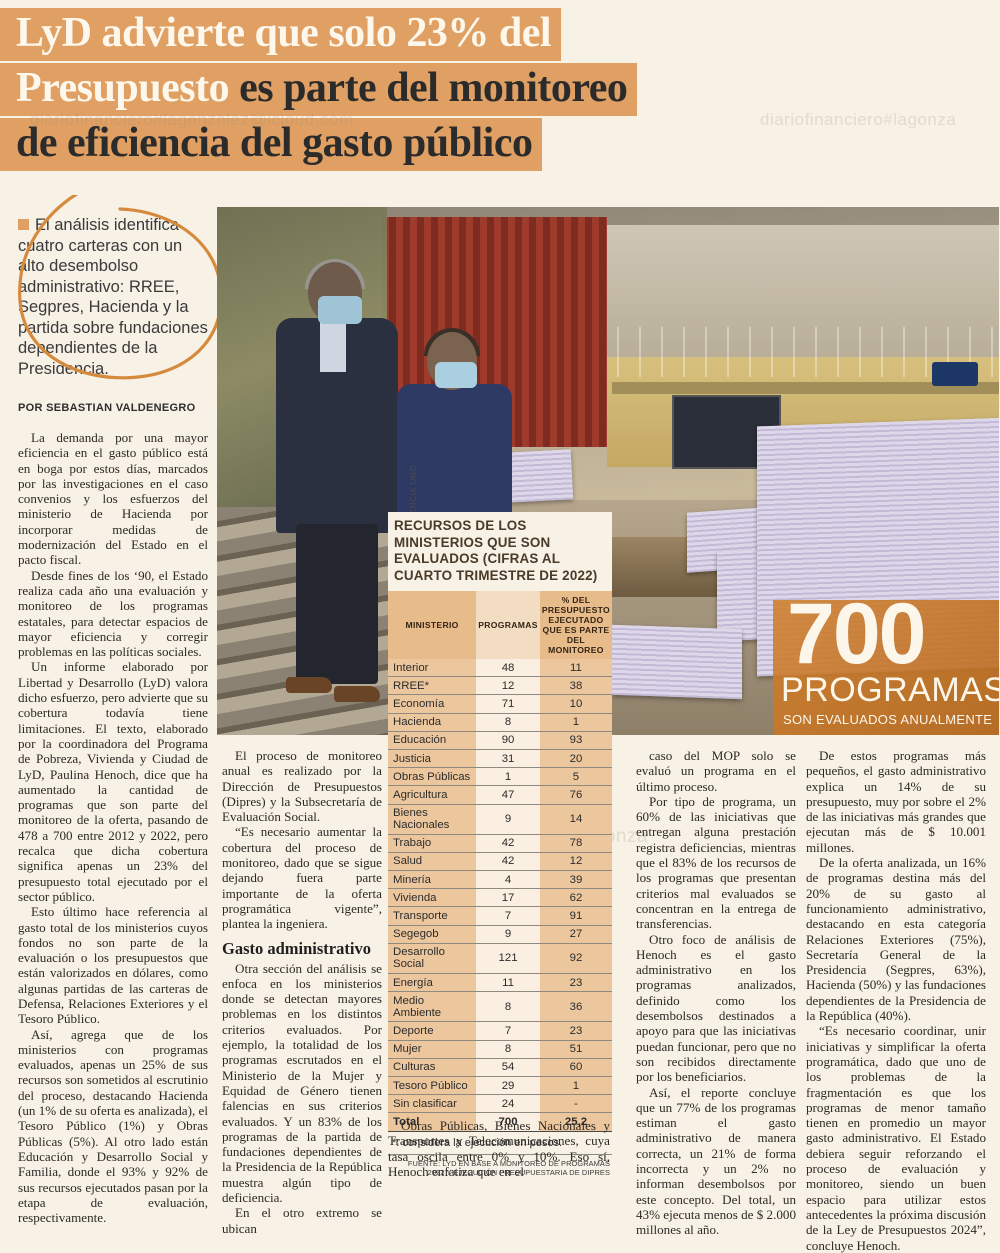  Describe the element at coordinates (508, 898) in the screenshot. I see `cell-programas: 17` at that location.